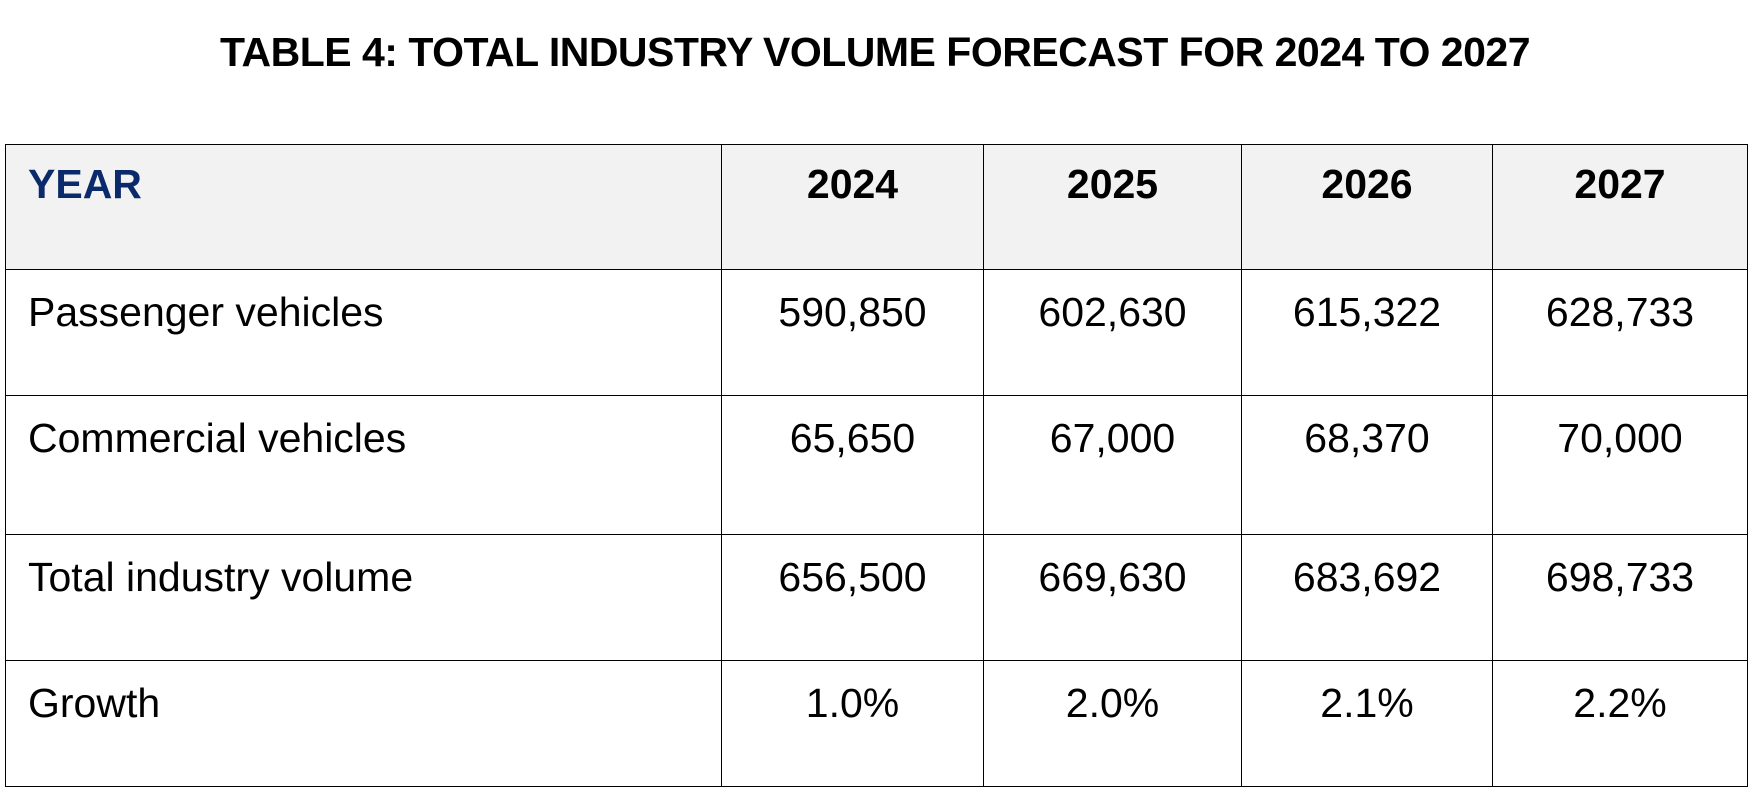 This screenshot has width=1750, height=794. I want to click on cell-value: 683,692, so click(1367, 577).